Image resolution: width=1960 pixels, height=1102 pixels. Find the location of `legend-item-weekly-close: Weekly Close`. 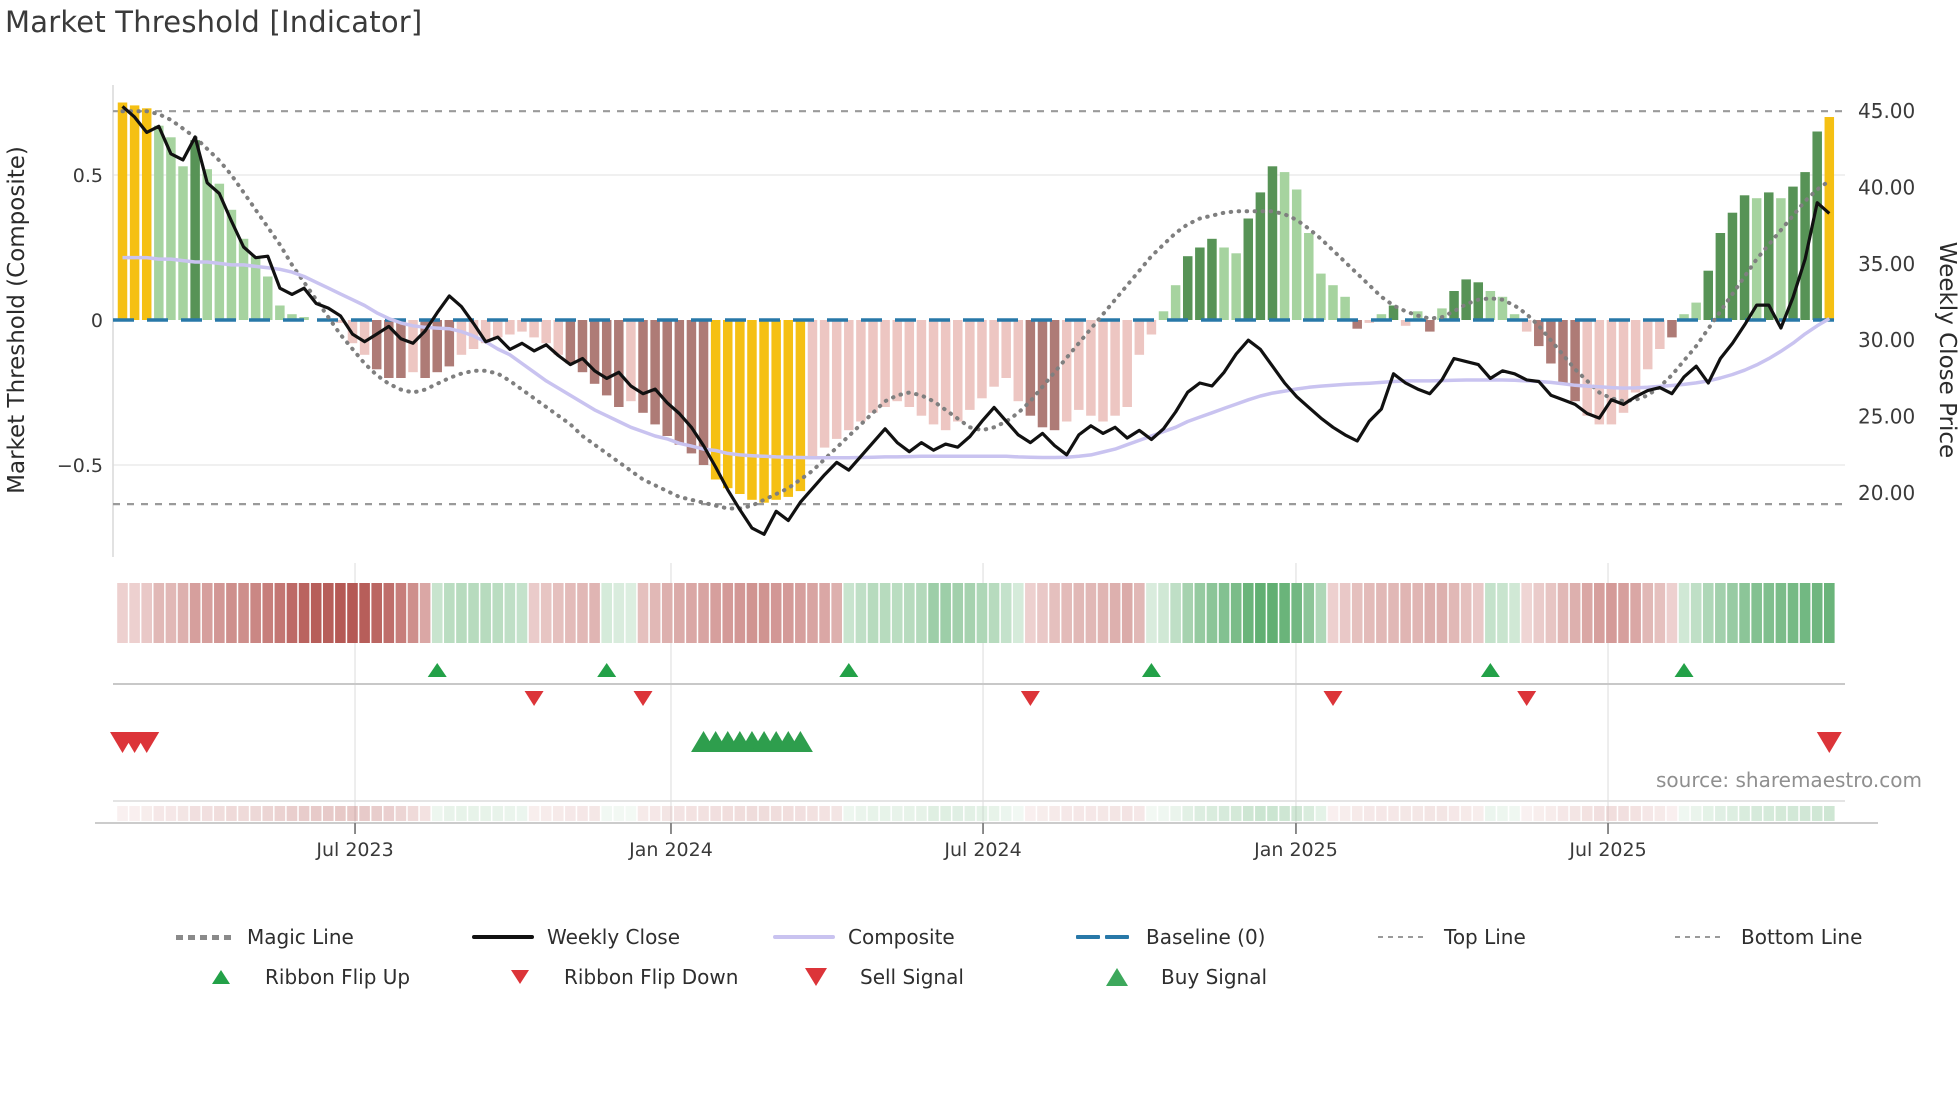

legend-item-weekly-close: Weekly Close is located at coordinates (576, 937).